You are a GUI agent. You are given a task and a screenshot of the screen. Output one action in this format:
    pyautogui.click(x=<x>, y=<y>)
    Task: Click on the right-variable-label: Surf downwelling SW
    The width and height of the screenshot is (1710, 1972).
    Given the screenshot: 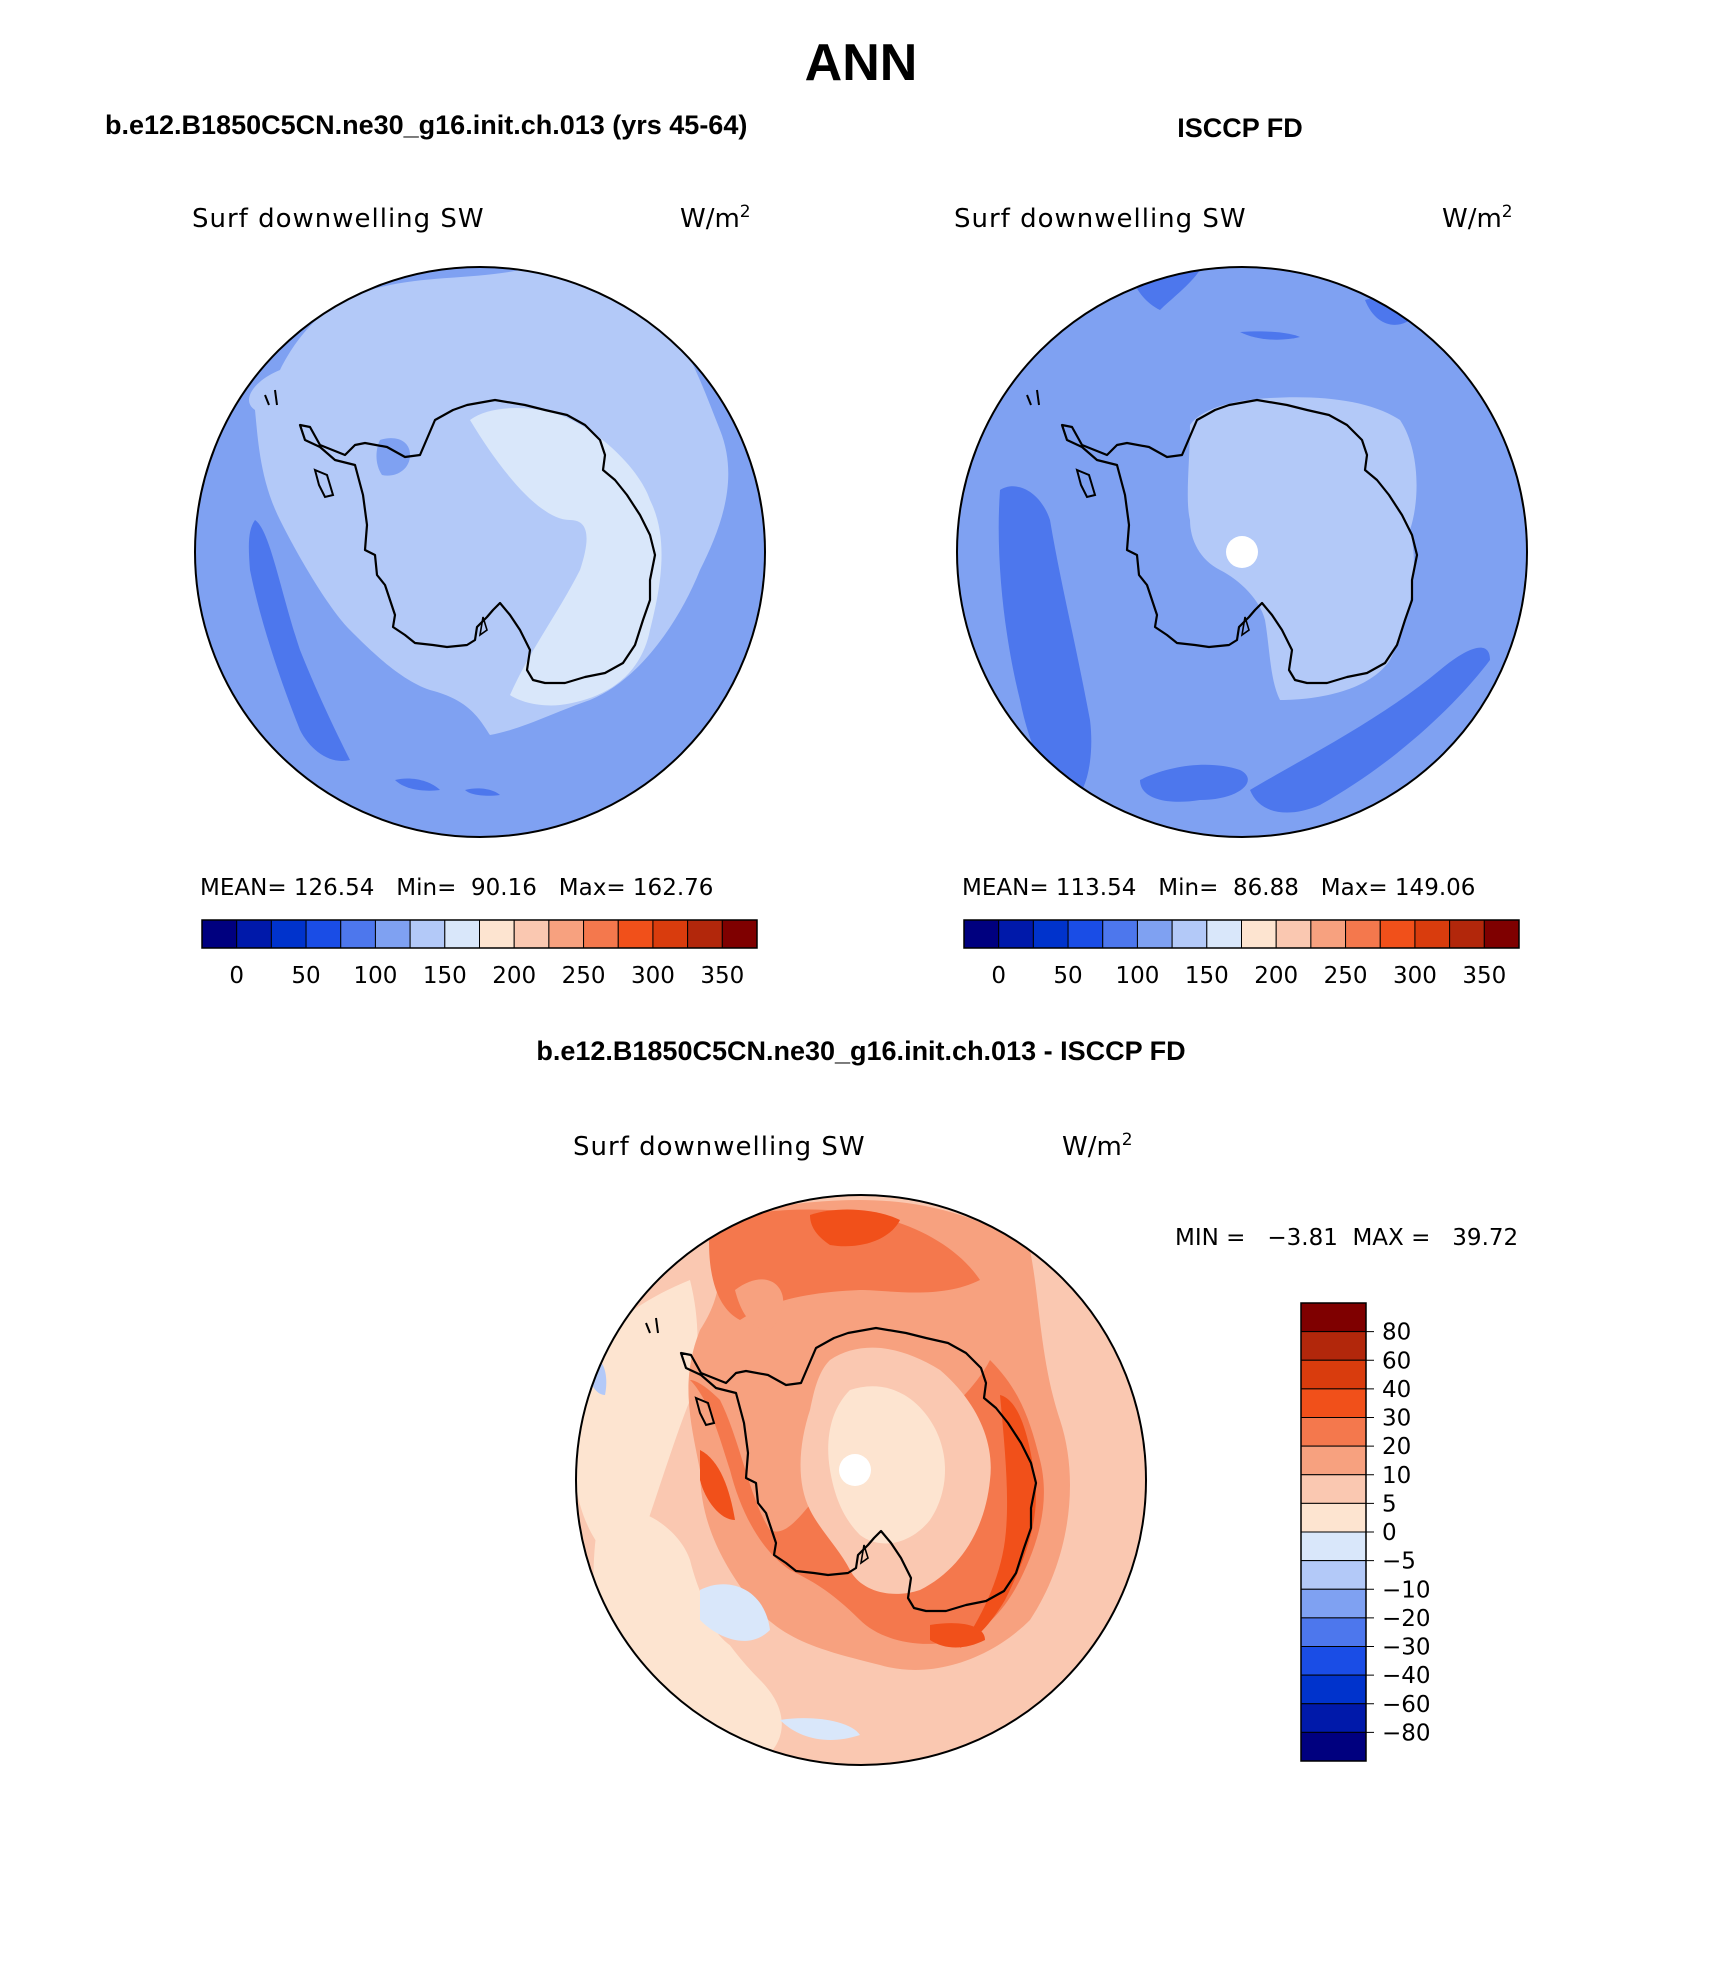 What is the action you would take?
    pyautogui.click(x=1100, y=219)
    